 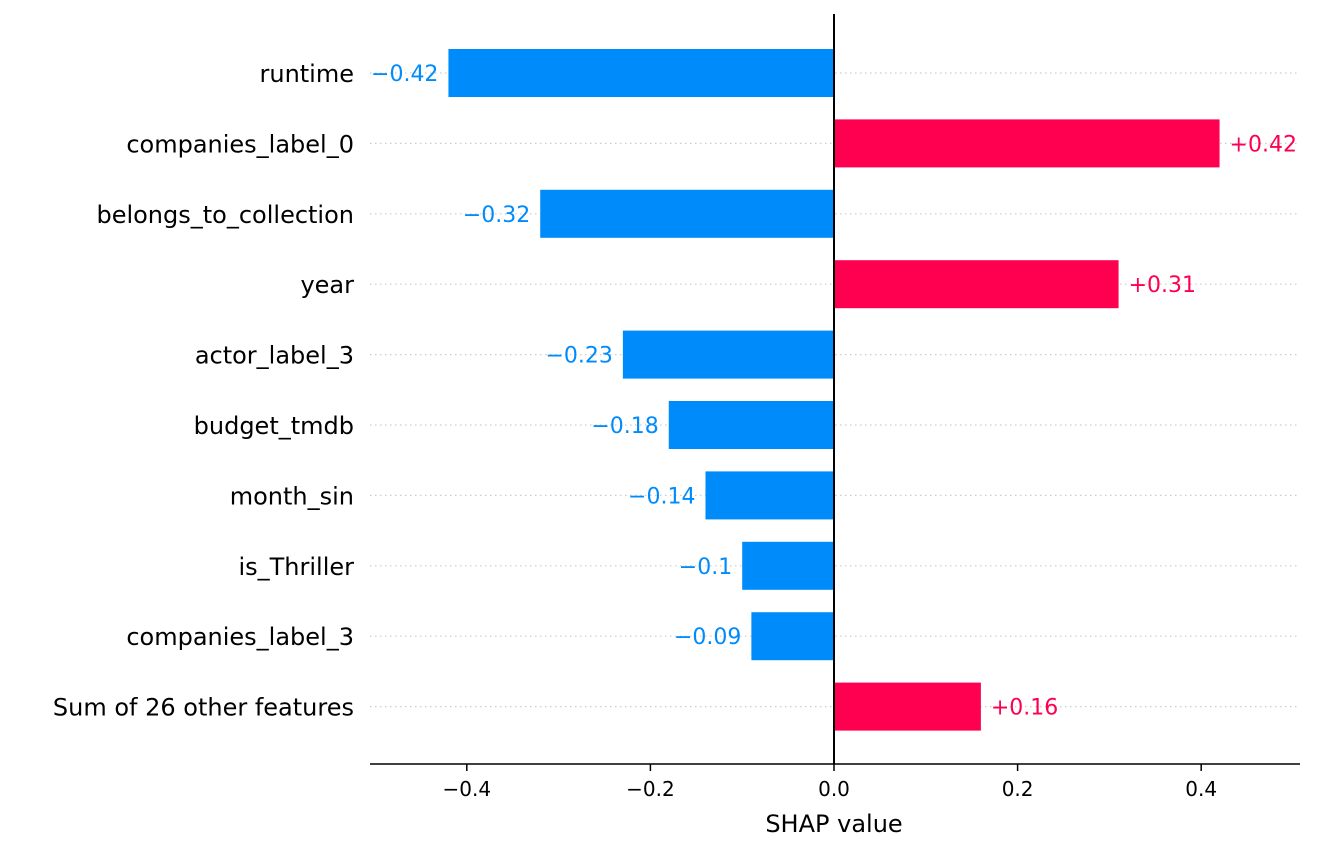 I want to click on feature-label: Sum of 26 other features, so click(x=203, y=708).